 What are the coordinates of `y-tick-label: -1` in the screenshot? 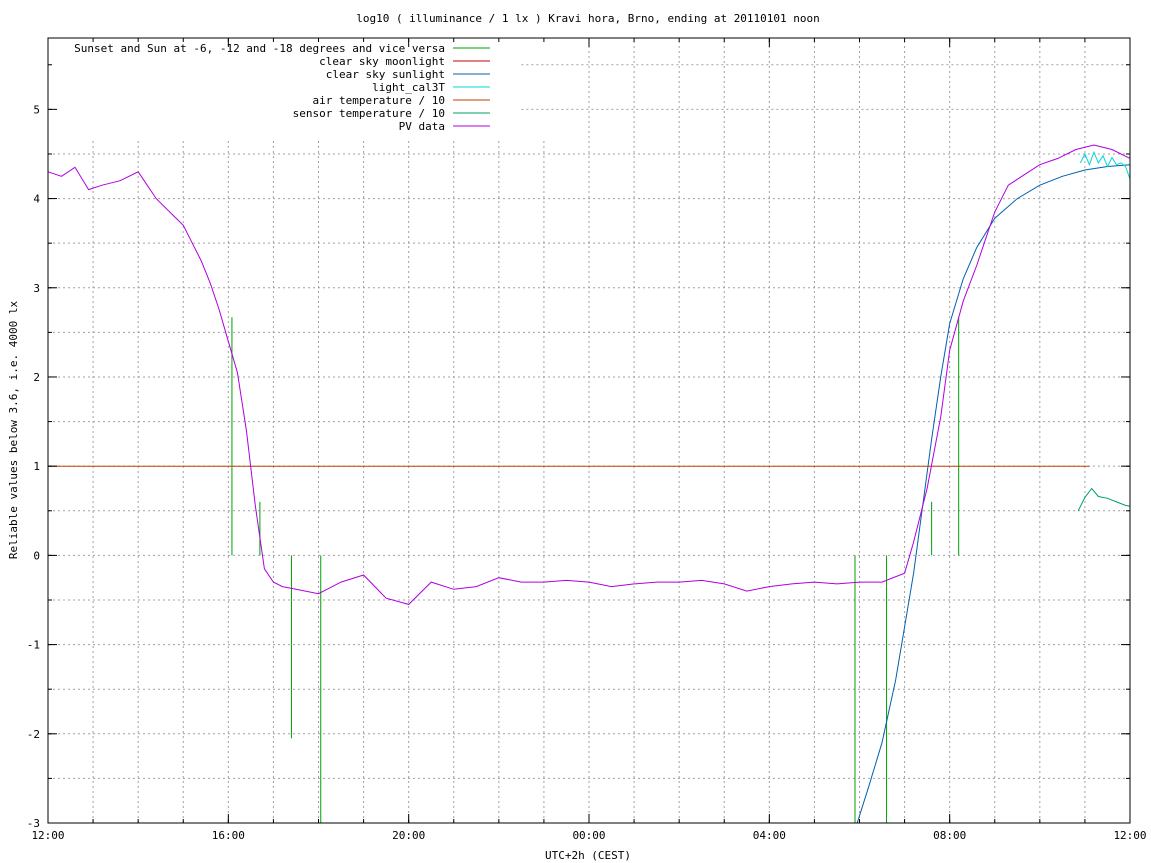 It's located at (33, 645).